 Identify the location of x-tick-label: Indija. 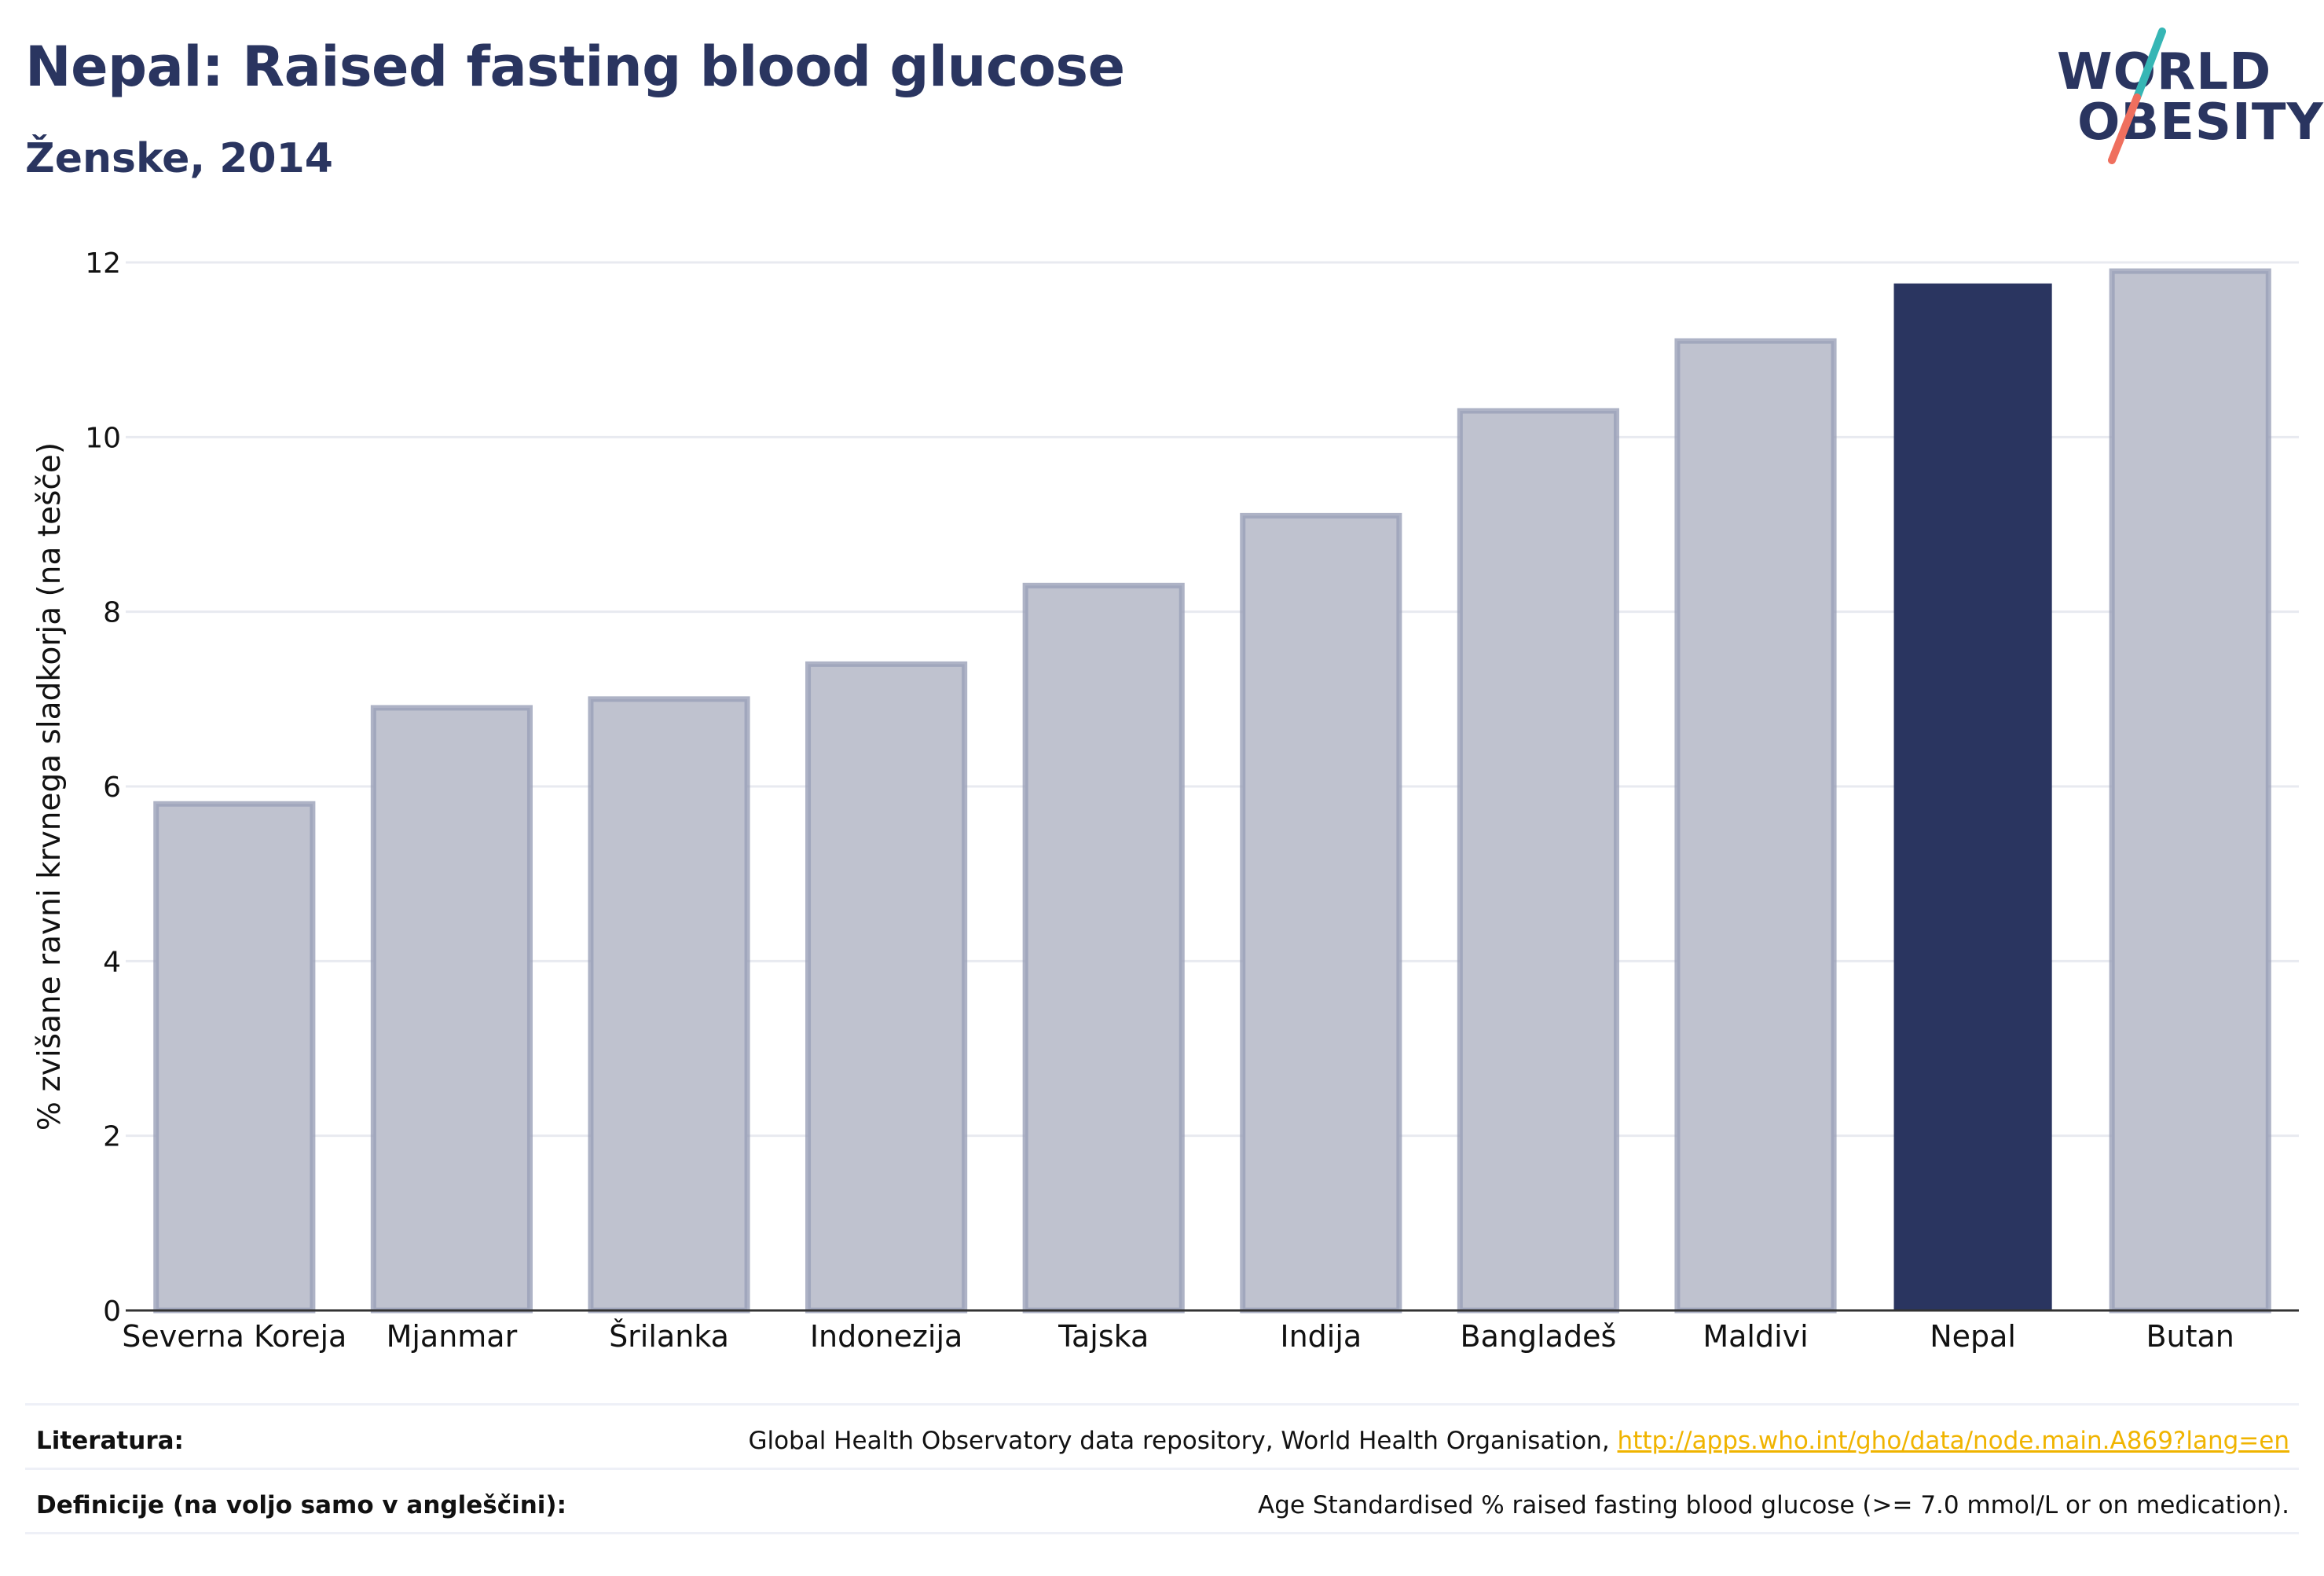
(1321, 1336).